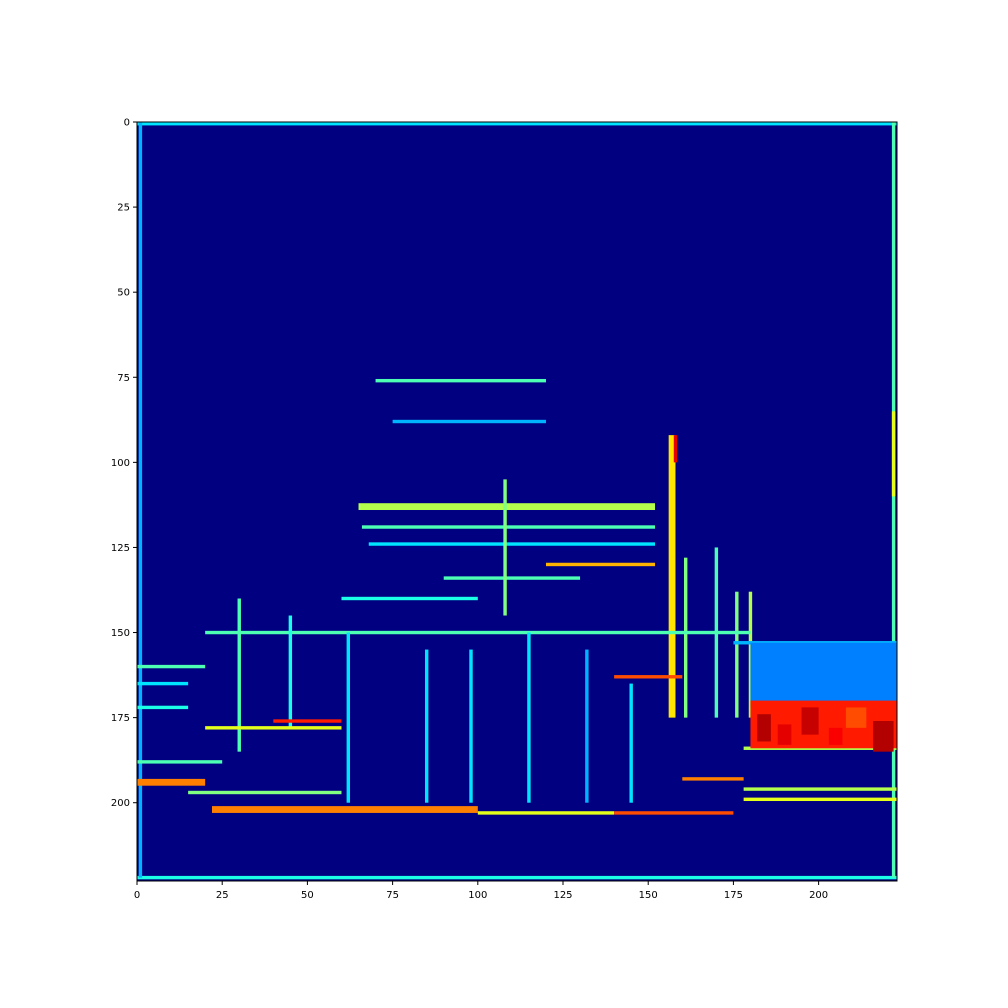 This screenshot has width=1008, height=1008. I want to click on x-tick-label: 0, so click(137, 895).